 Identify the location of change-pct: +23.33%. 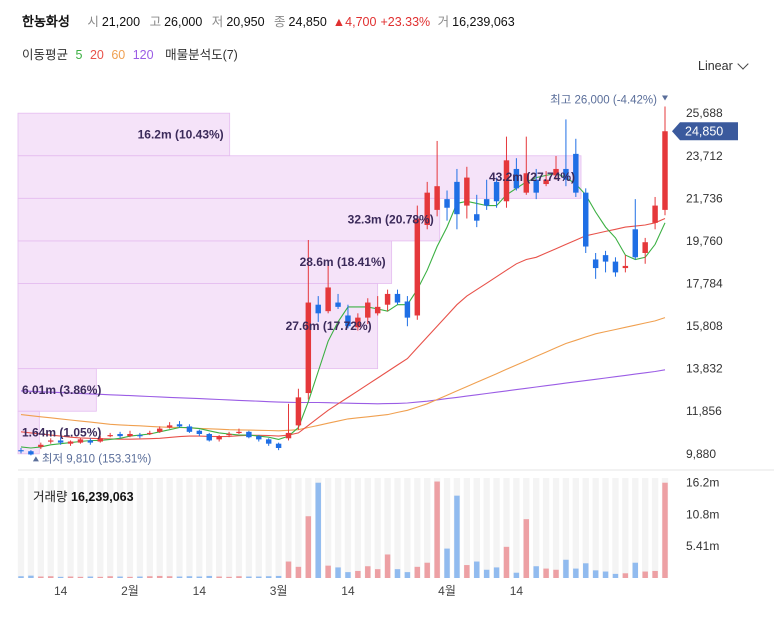
(405, 22).